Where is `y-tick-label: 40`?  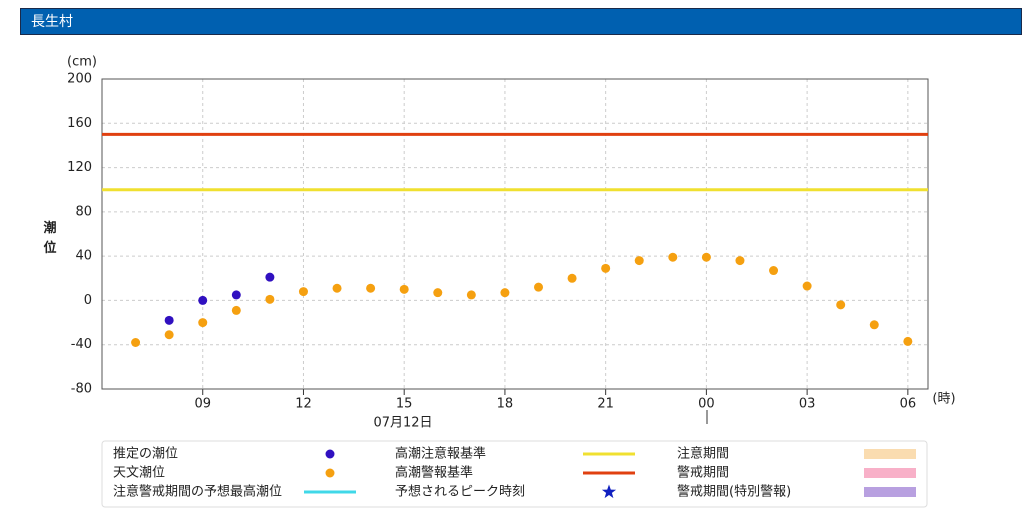
y-tick-label: 40 is located at coordinates (83, 256).